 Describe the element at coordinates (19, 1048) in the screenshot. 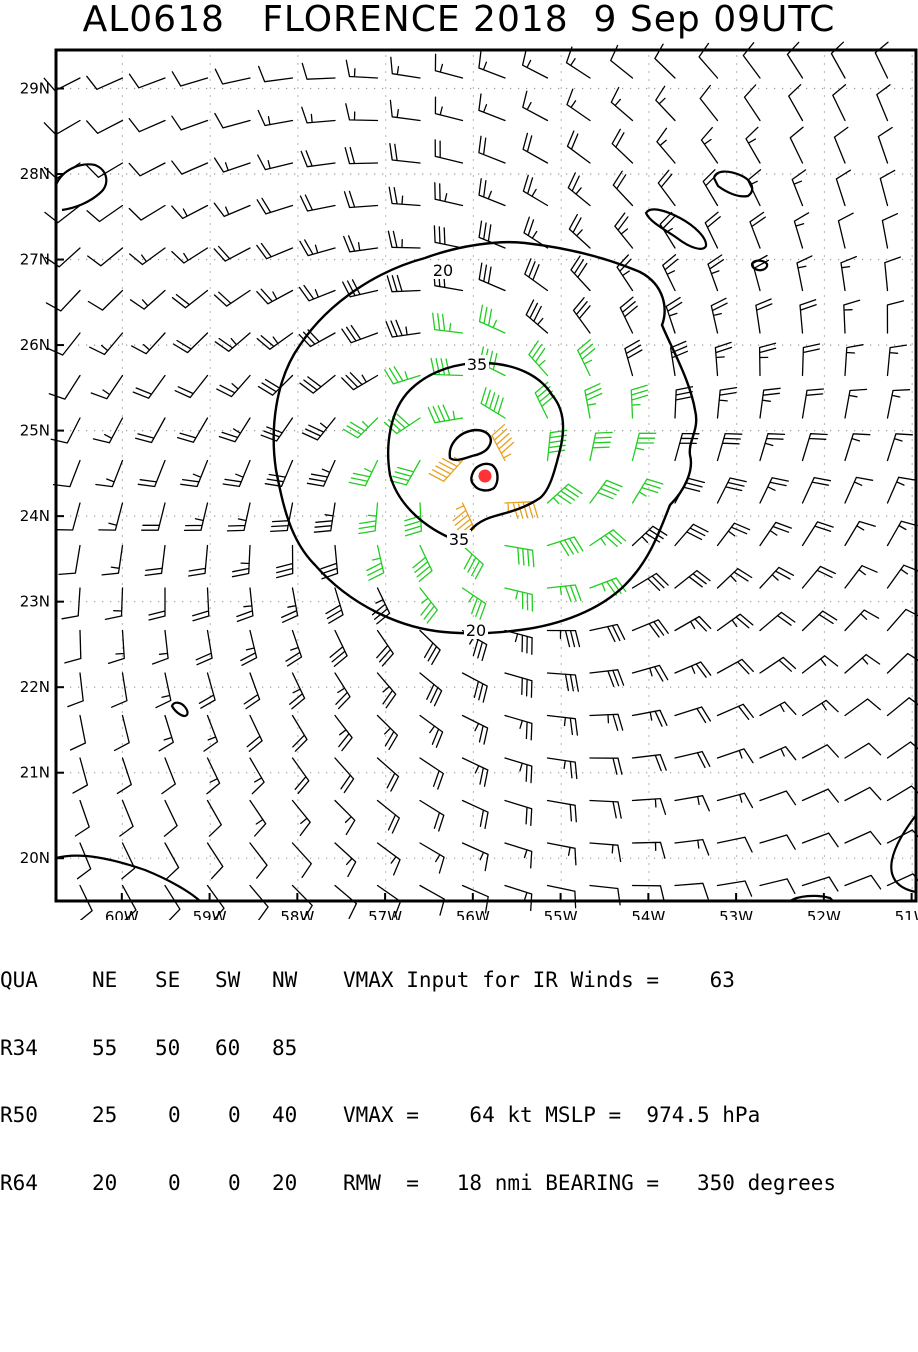

I see `r34-label: R34` at that location.